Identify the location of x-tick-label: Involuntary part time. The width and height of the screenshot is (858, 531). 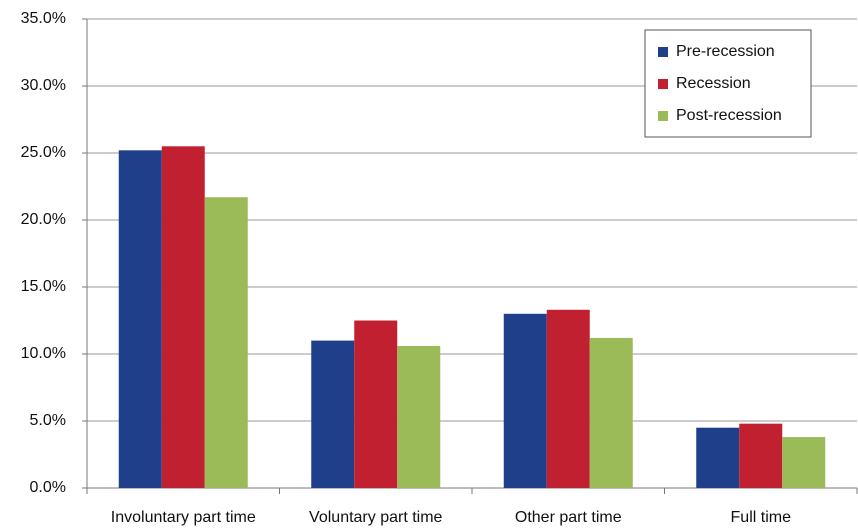
(183, 517).